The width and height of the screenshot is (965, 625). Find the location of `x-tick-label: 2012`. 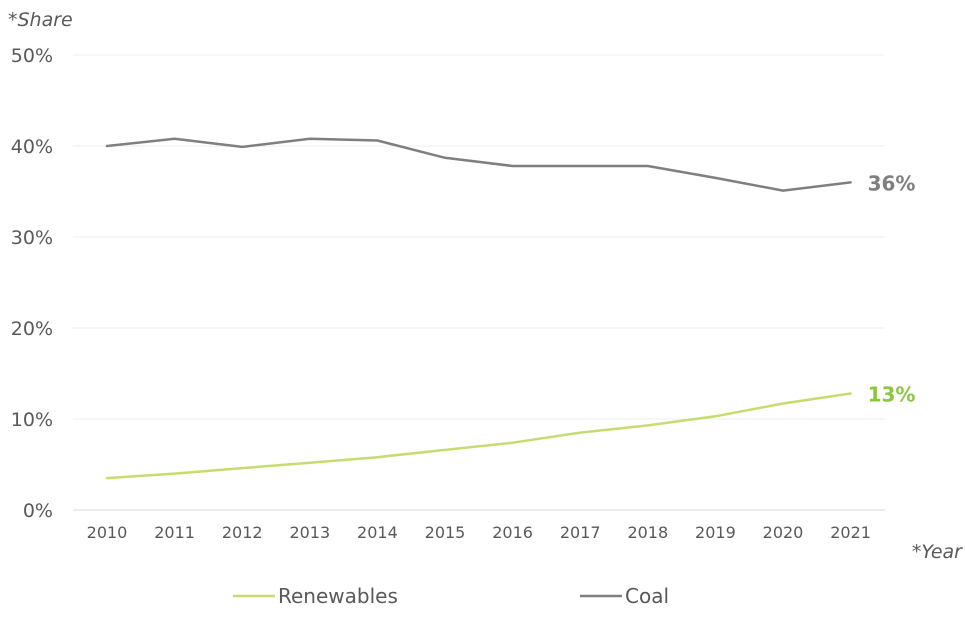

x-tick-label: 2012 is located at coordinates (242, 532).